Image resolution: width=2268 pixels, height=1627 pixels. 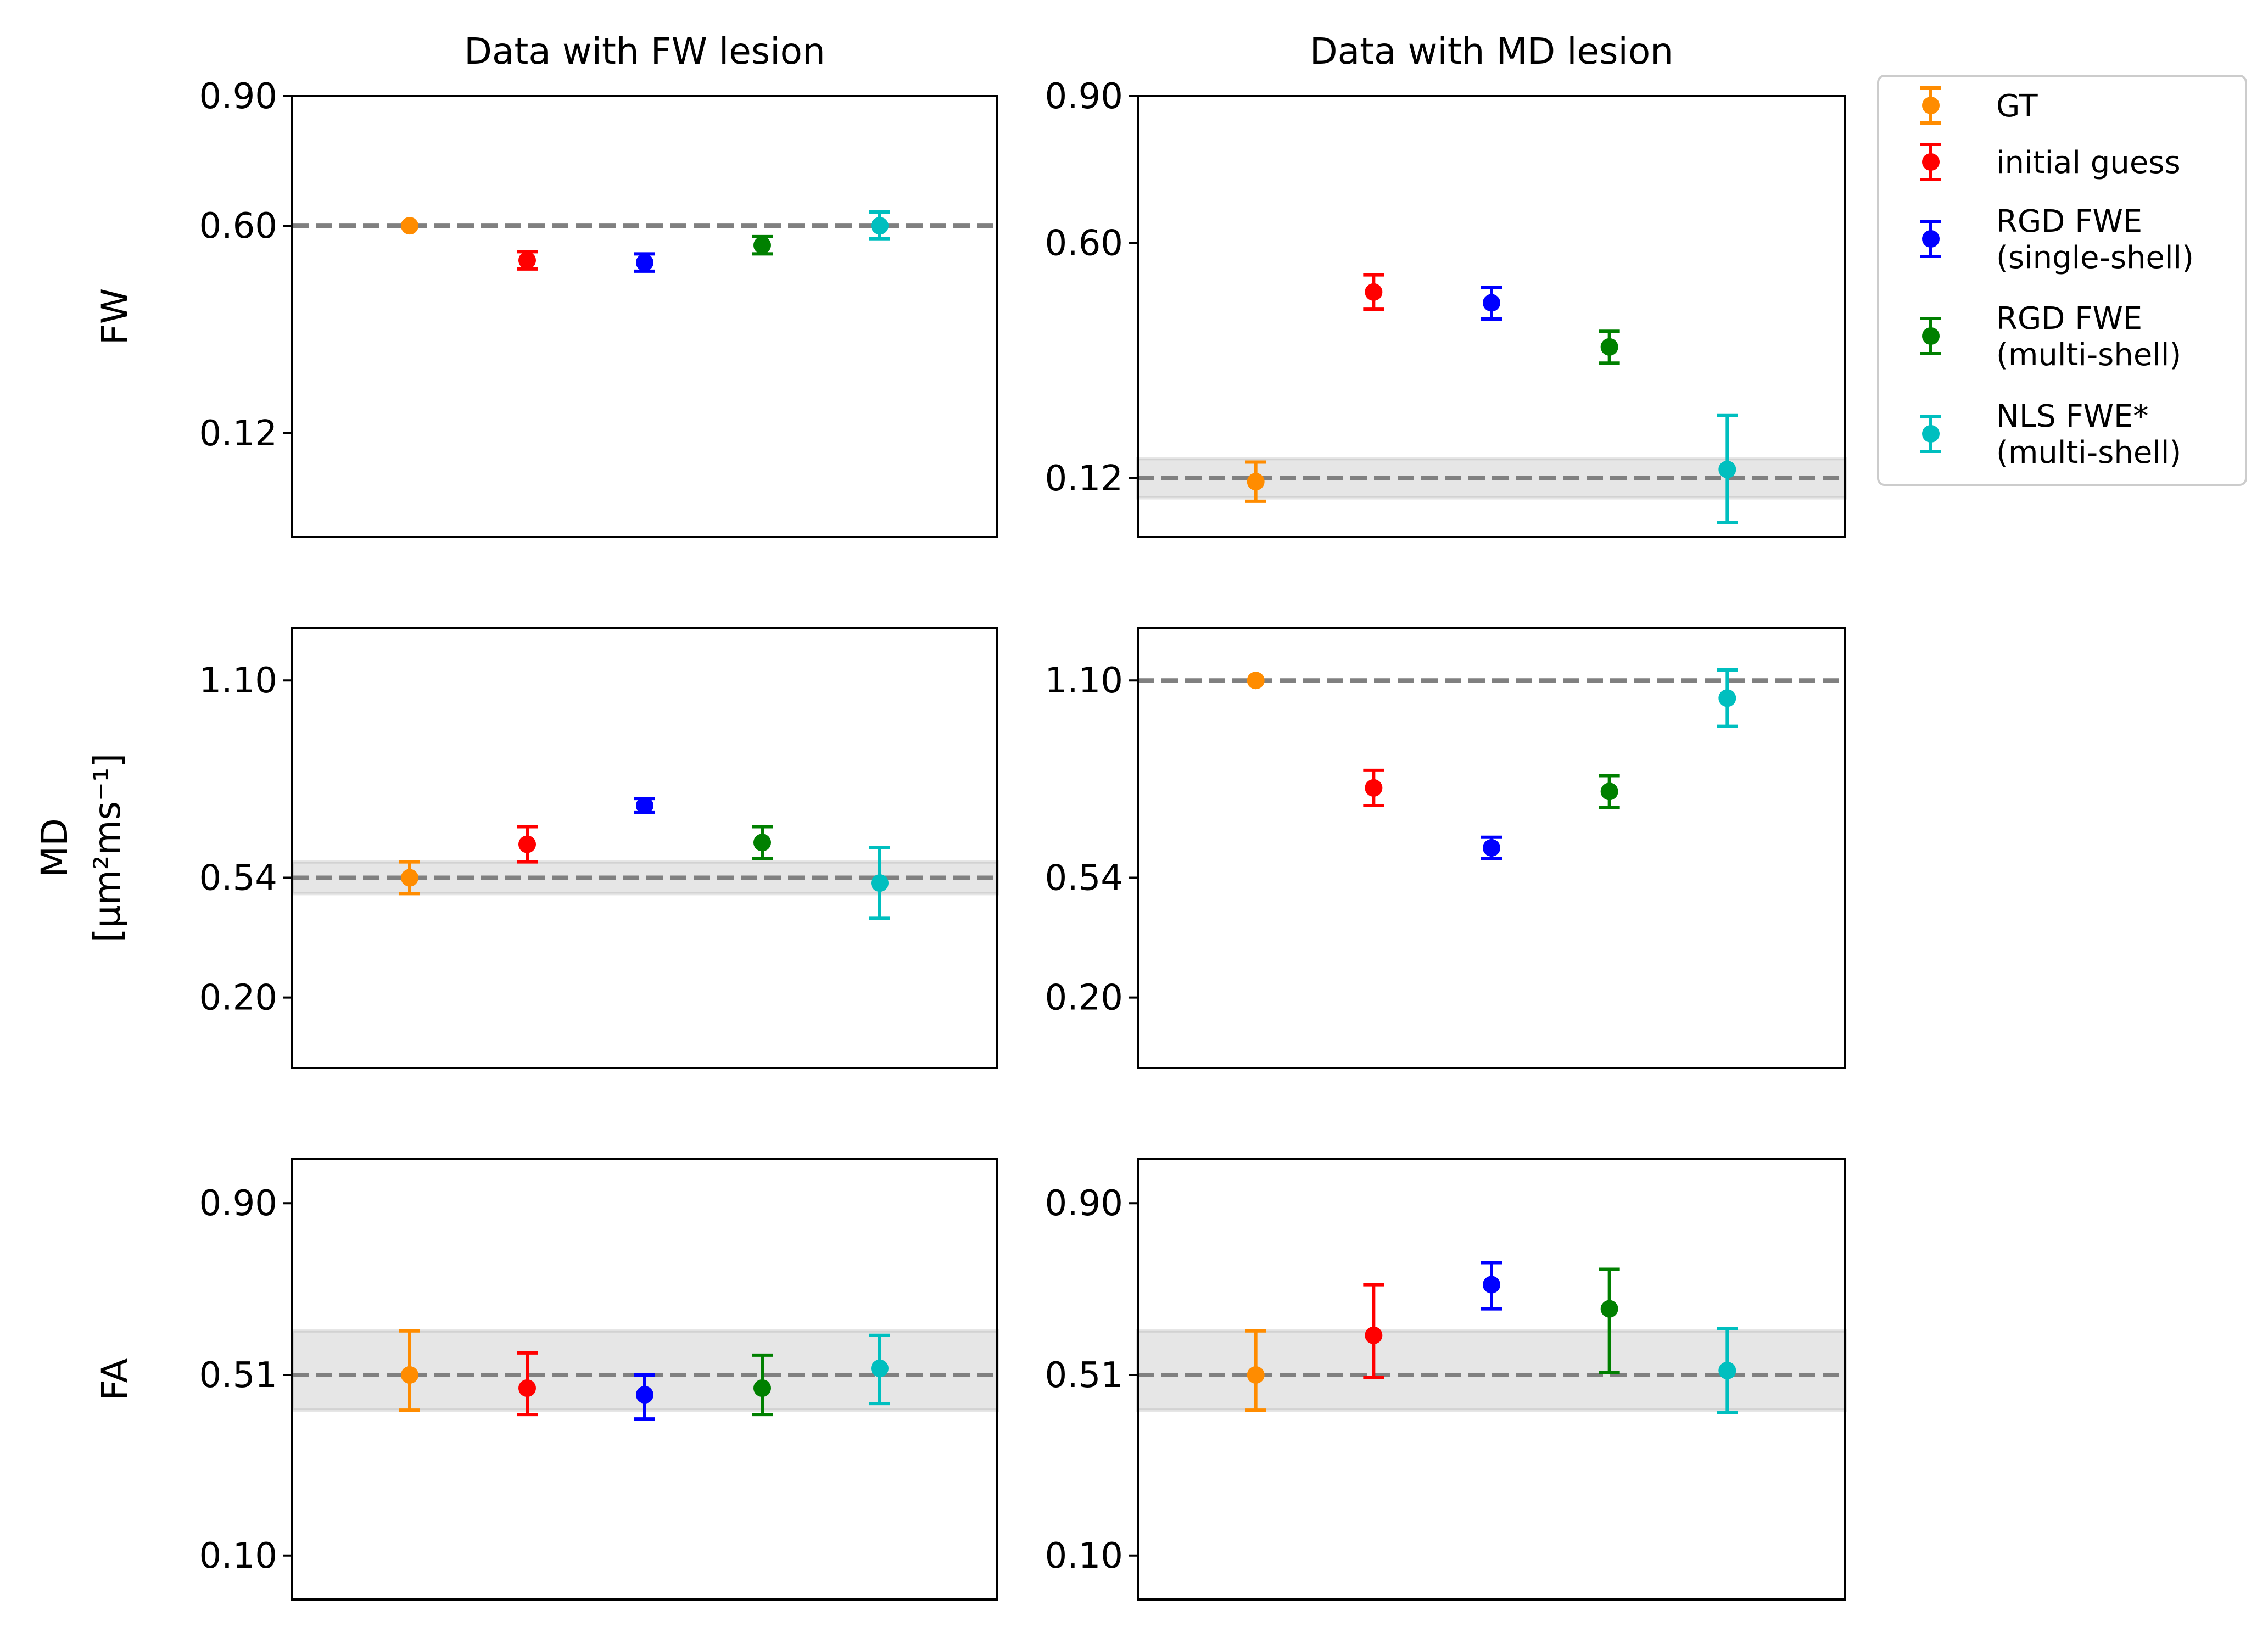 I want to click on legend-entry-3: RGD FWE(multi-shell), so click(x=2050, y=337).